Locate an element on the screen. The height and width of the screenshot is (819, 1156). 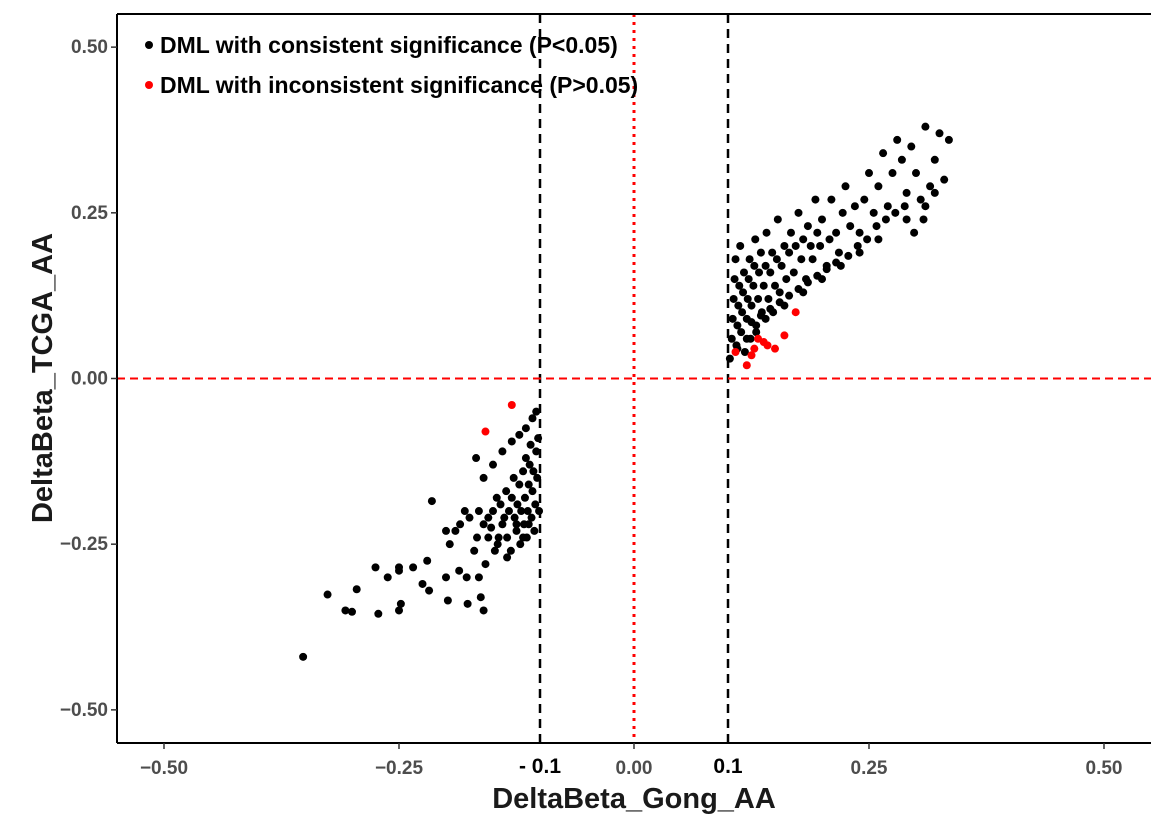
x-tick-label: 0.00 is located at coordinates (634, 768).